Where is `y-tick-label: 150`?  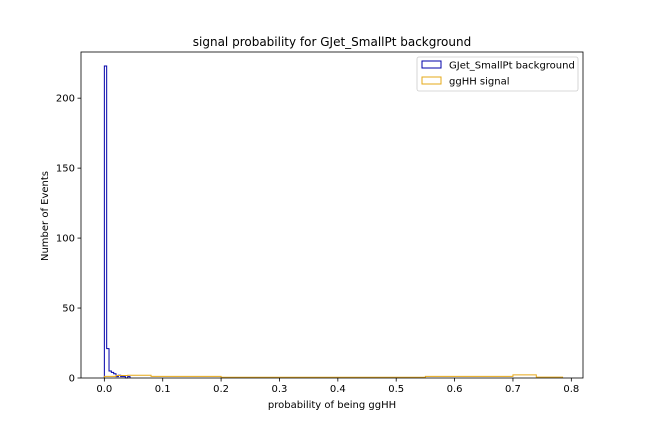 y-tick-label: 150 is located at coordinates (65, 169).